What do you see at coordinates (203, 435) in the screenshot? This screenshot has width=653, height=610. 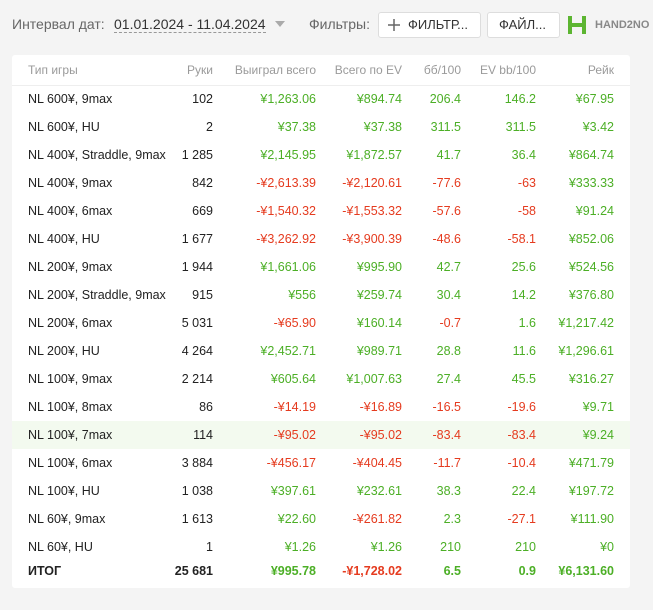 I see `cell-value: 114` at bounding box center [203, 435].